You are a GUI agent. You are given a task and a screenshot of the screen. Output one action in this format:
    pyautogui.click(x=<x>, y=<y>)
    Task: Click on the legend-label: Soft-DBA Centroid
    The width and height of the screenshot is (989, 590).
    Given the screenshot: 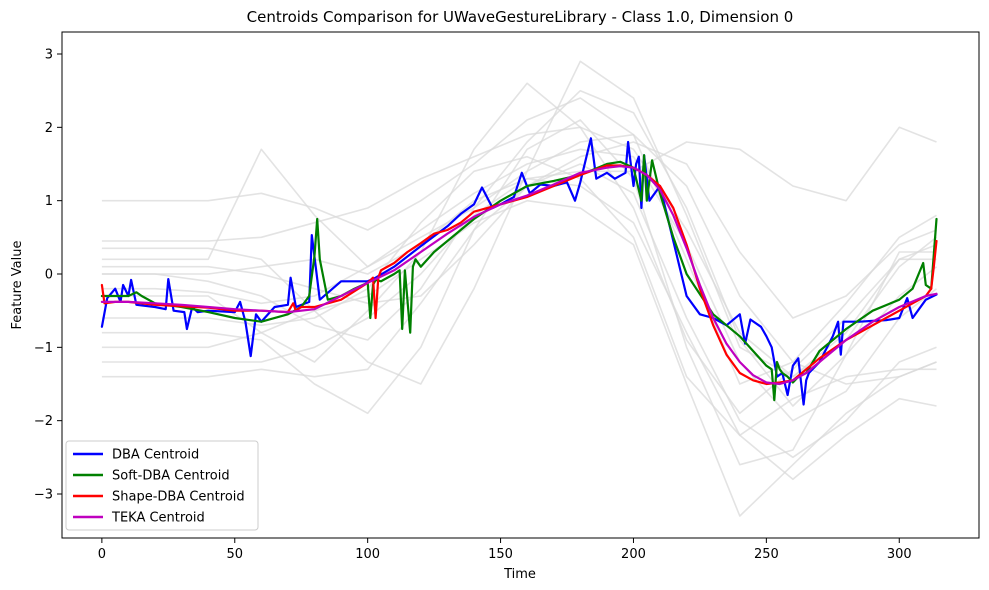 What is the action you would take?
    pyautogui.click(x=171, y=476)
    